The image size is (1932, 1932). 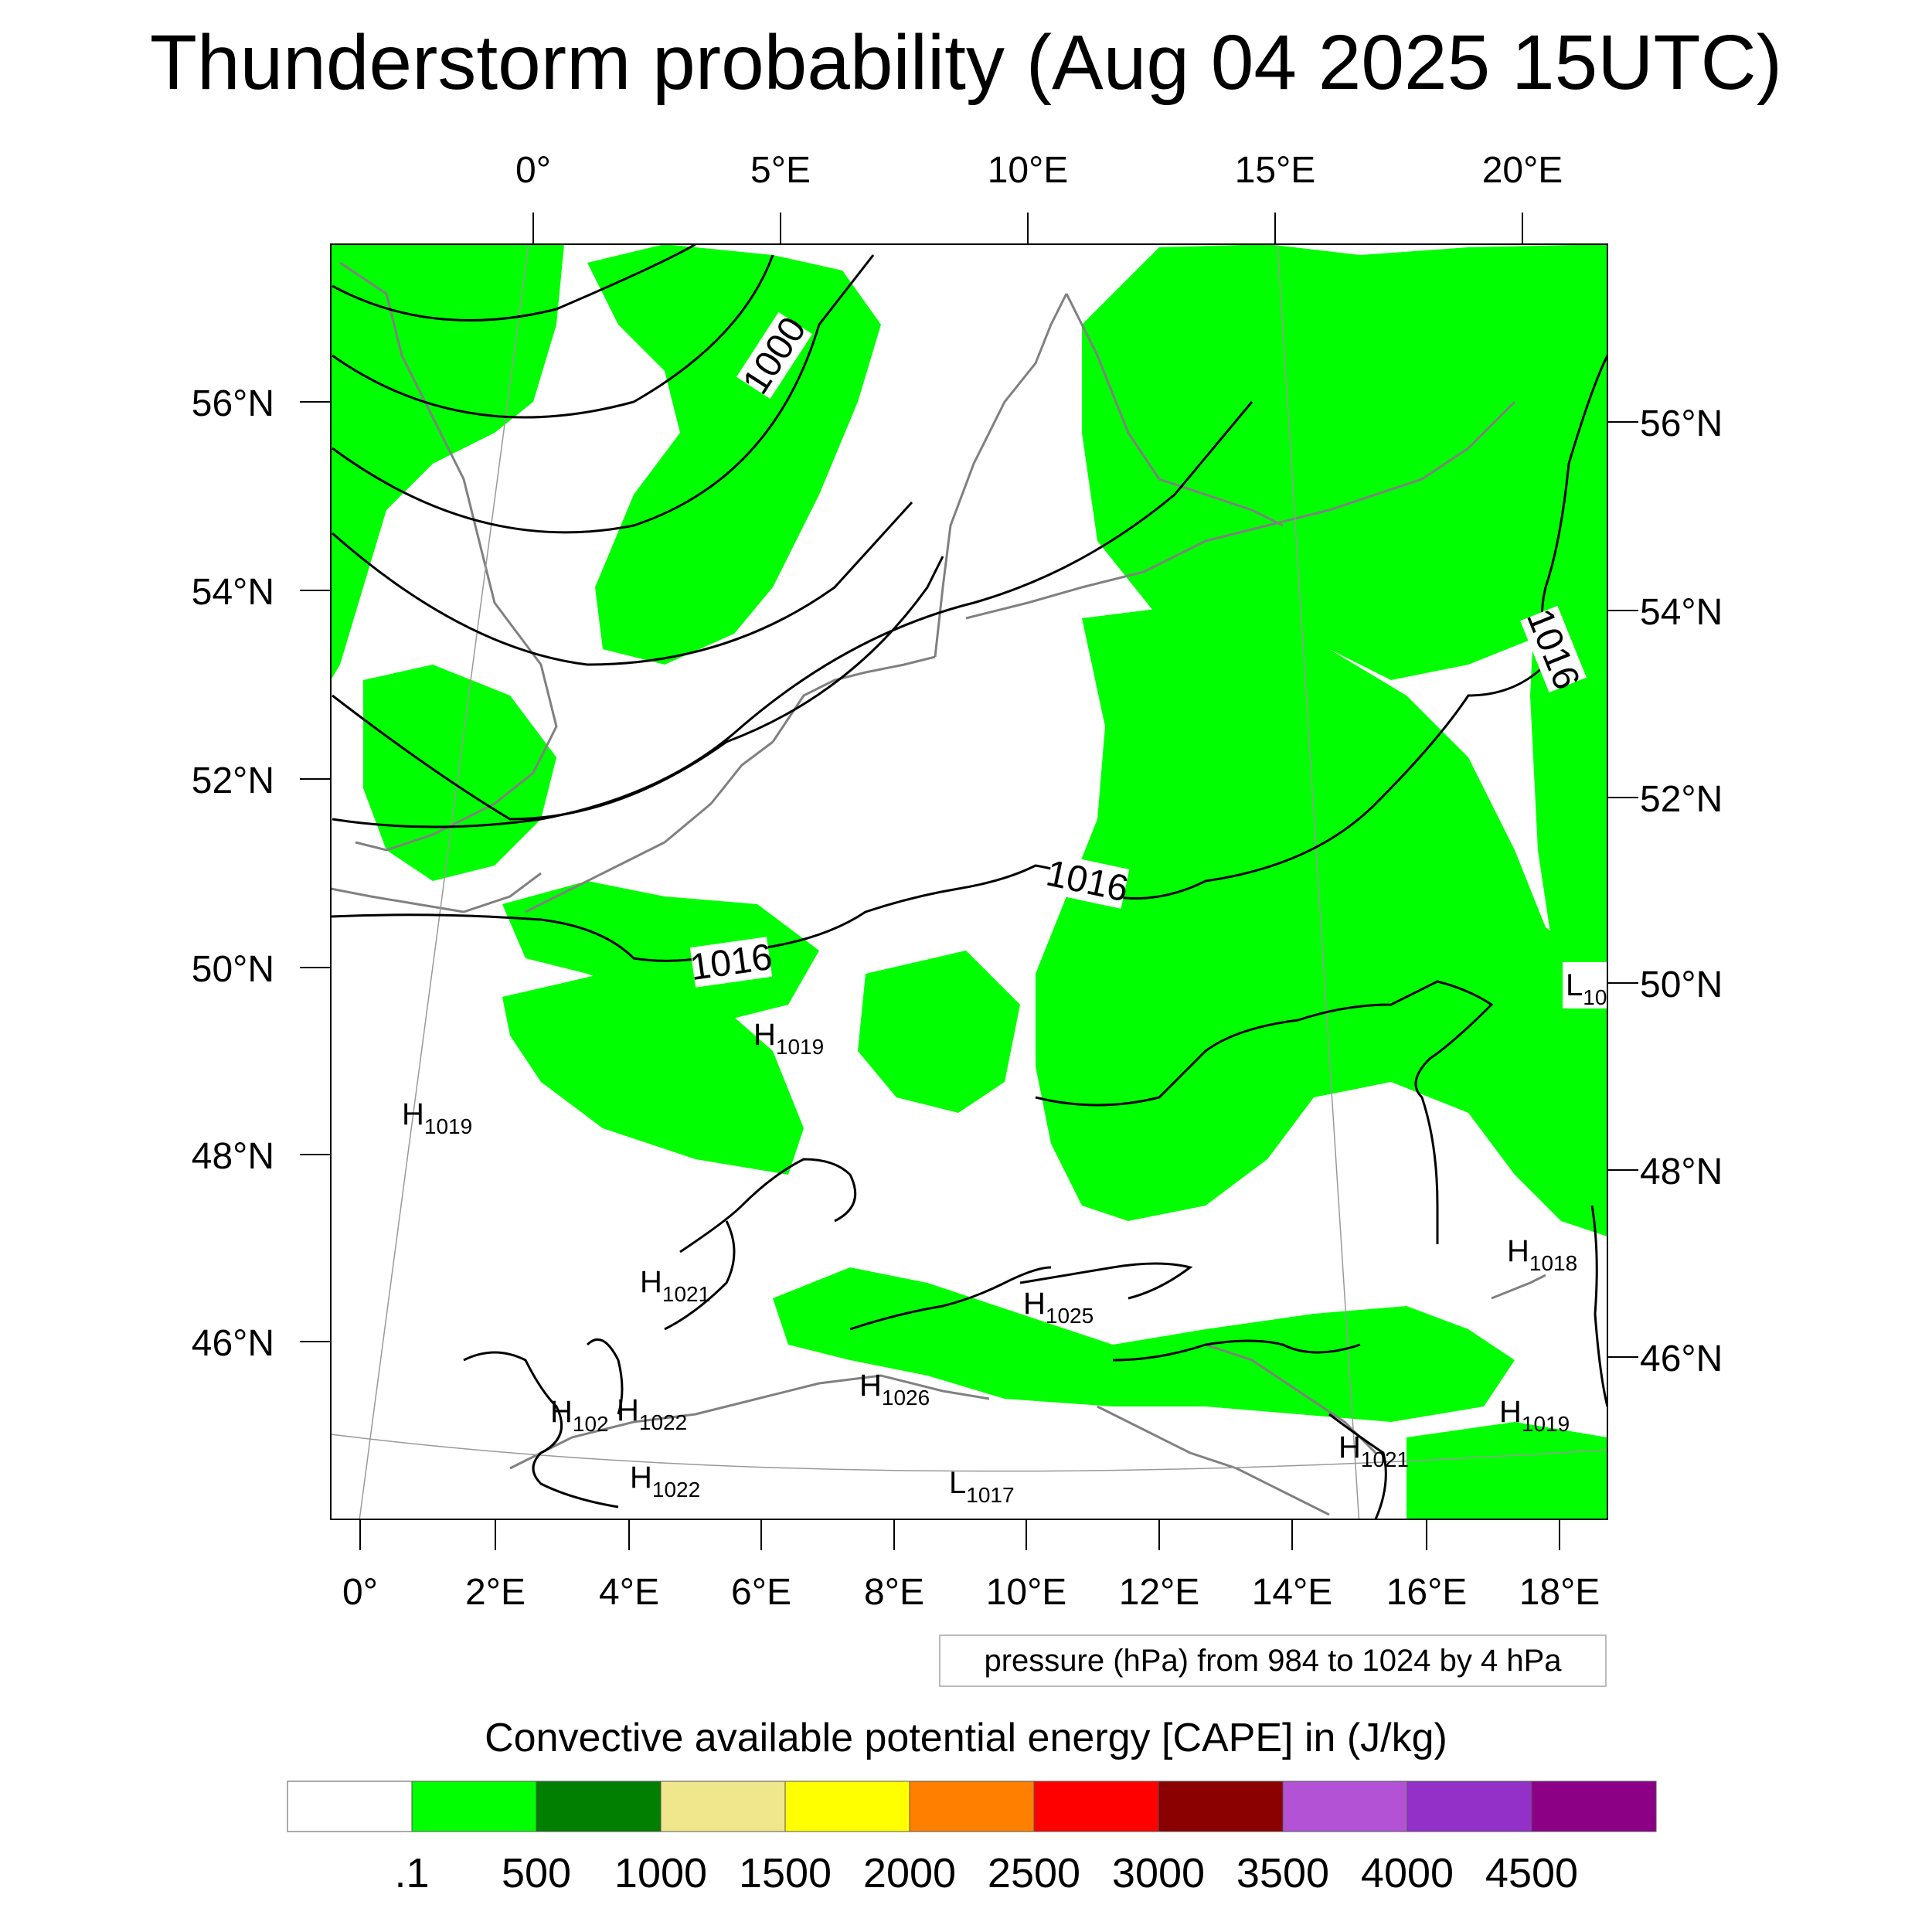 I want to click on left-axis, so click(x=316, y=871).